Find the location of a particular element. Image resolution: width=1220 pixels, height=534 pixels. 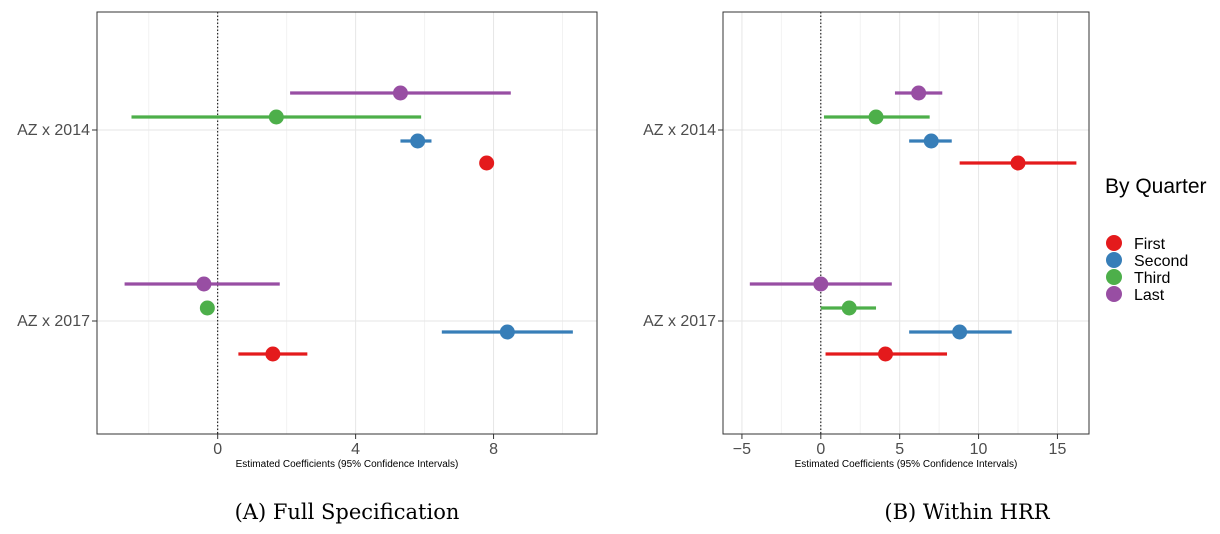

x-tick-label-b-3: 10 is located at coordinates (979, 449).